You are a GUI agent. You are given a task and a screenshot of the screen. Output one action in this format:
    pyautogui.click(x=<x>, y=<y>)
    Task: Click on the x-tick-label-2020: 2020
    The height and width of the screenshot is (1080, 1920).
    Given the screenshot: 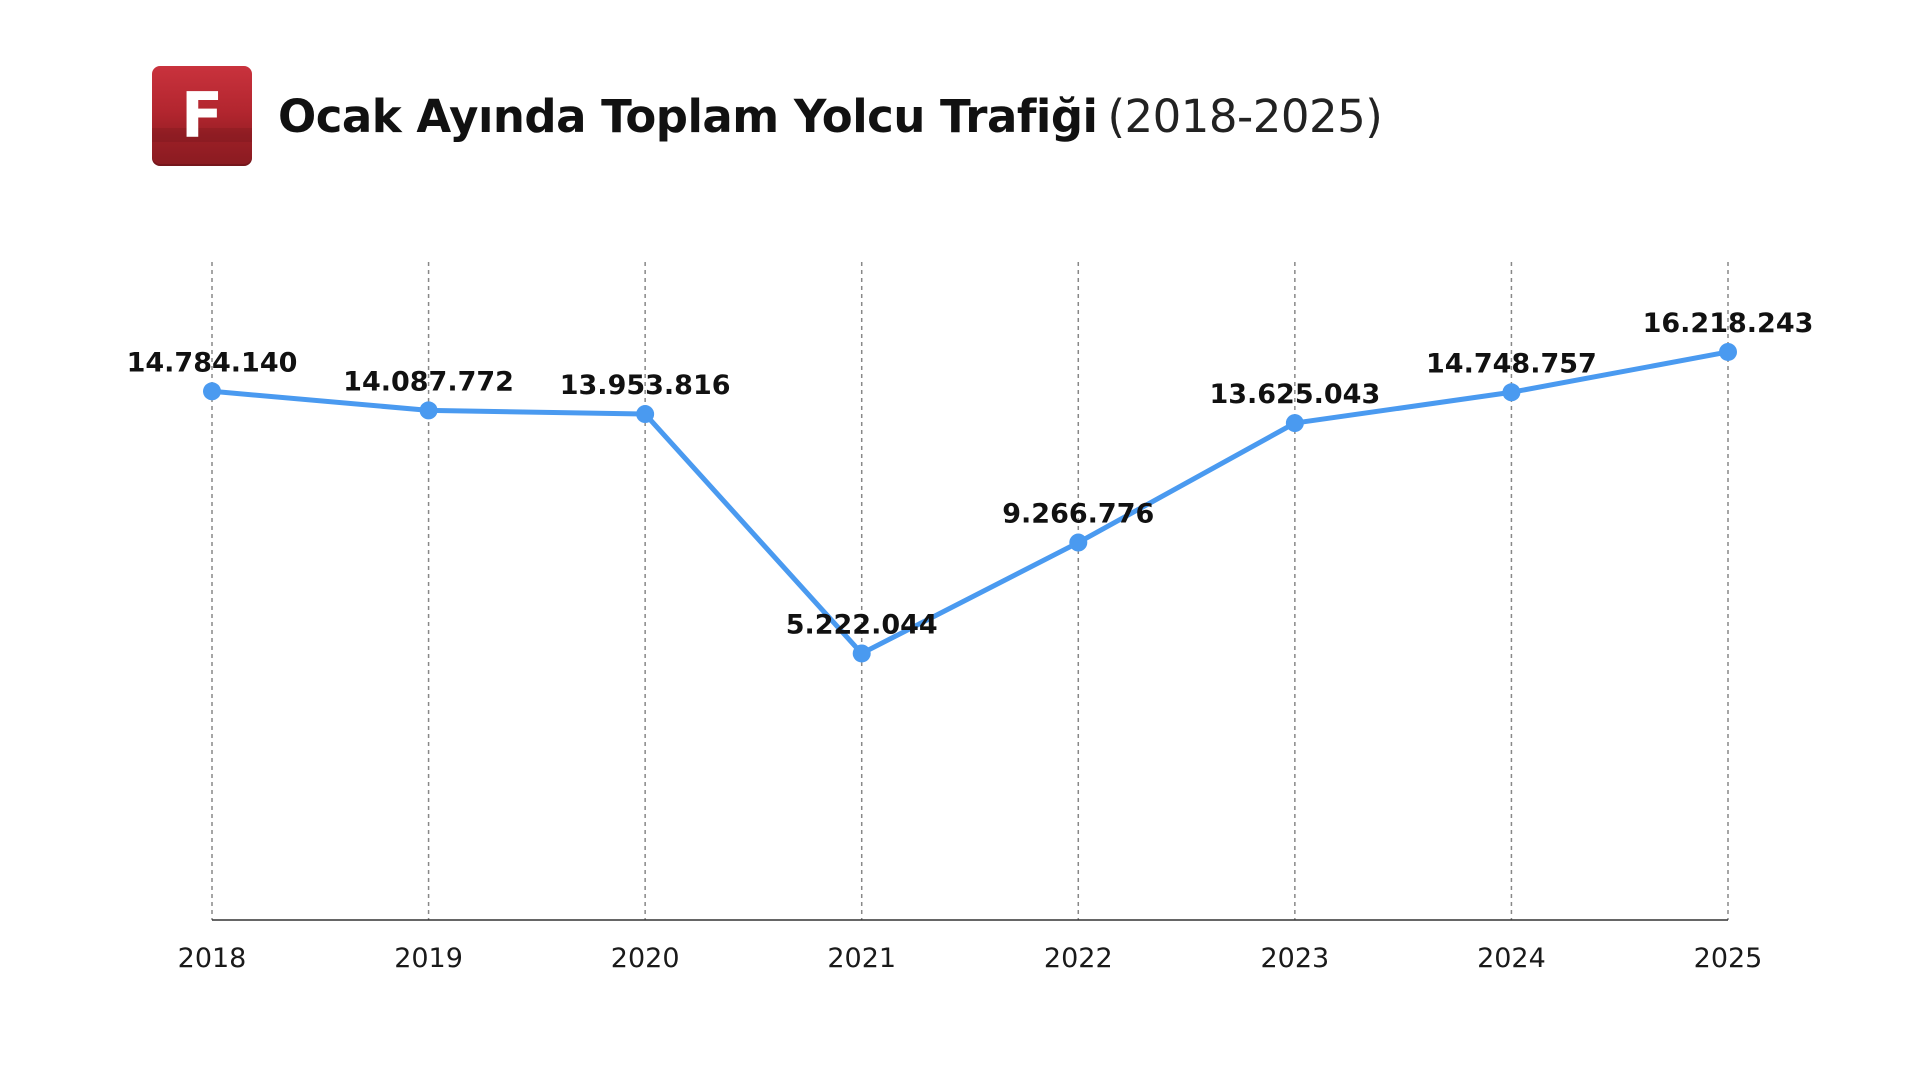 What is the action you would take?
    pyautogui.click(x=645, y=958)
    